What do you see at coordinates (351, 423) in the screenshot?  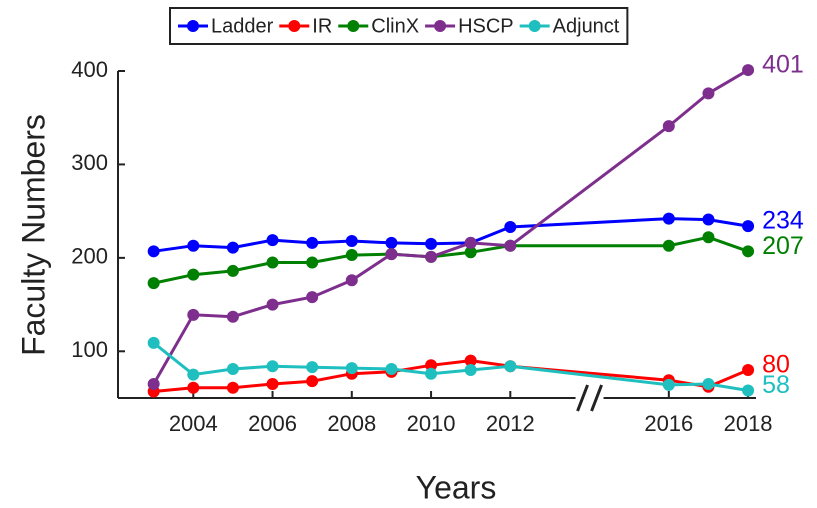 I see `x-tick-label: 2008` at bounding box center [351, 423].